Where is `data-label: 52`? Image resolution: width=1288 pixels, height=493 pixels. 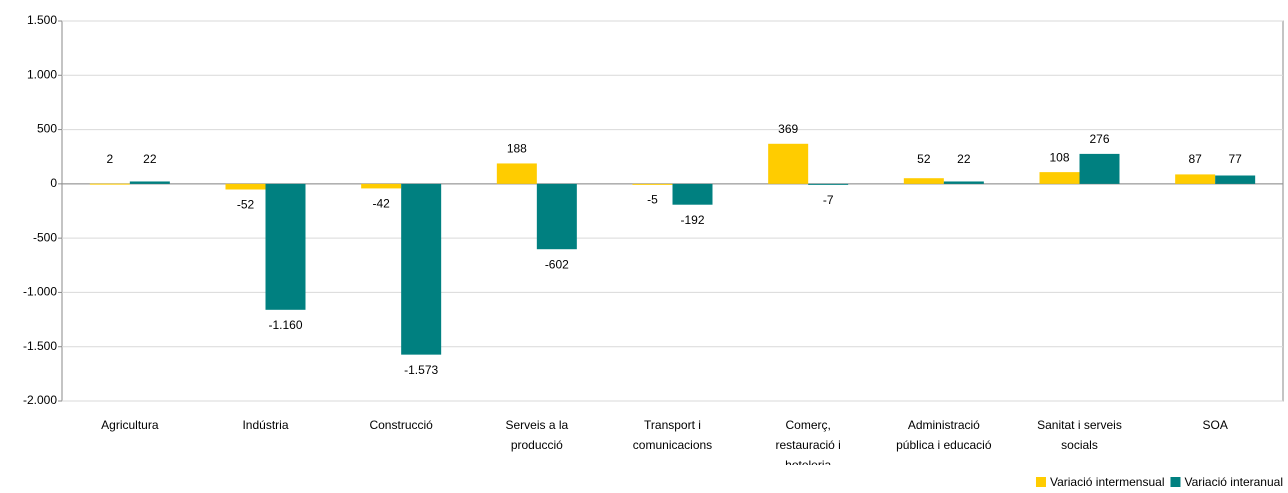 data-label: 52 is located at coordinates (924, 159).